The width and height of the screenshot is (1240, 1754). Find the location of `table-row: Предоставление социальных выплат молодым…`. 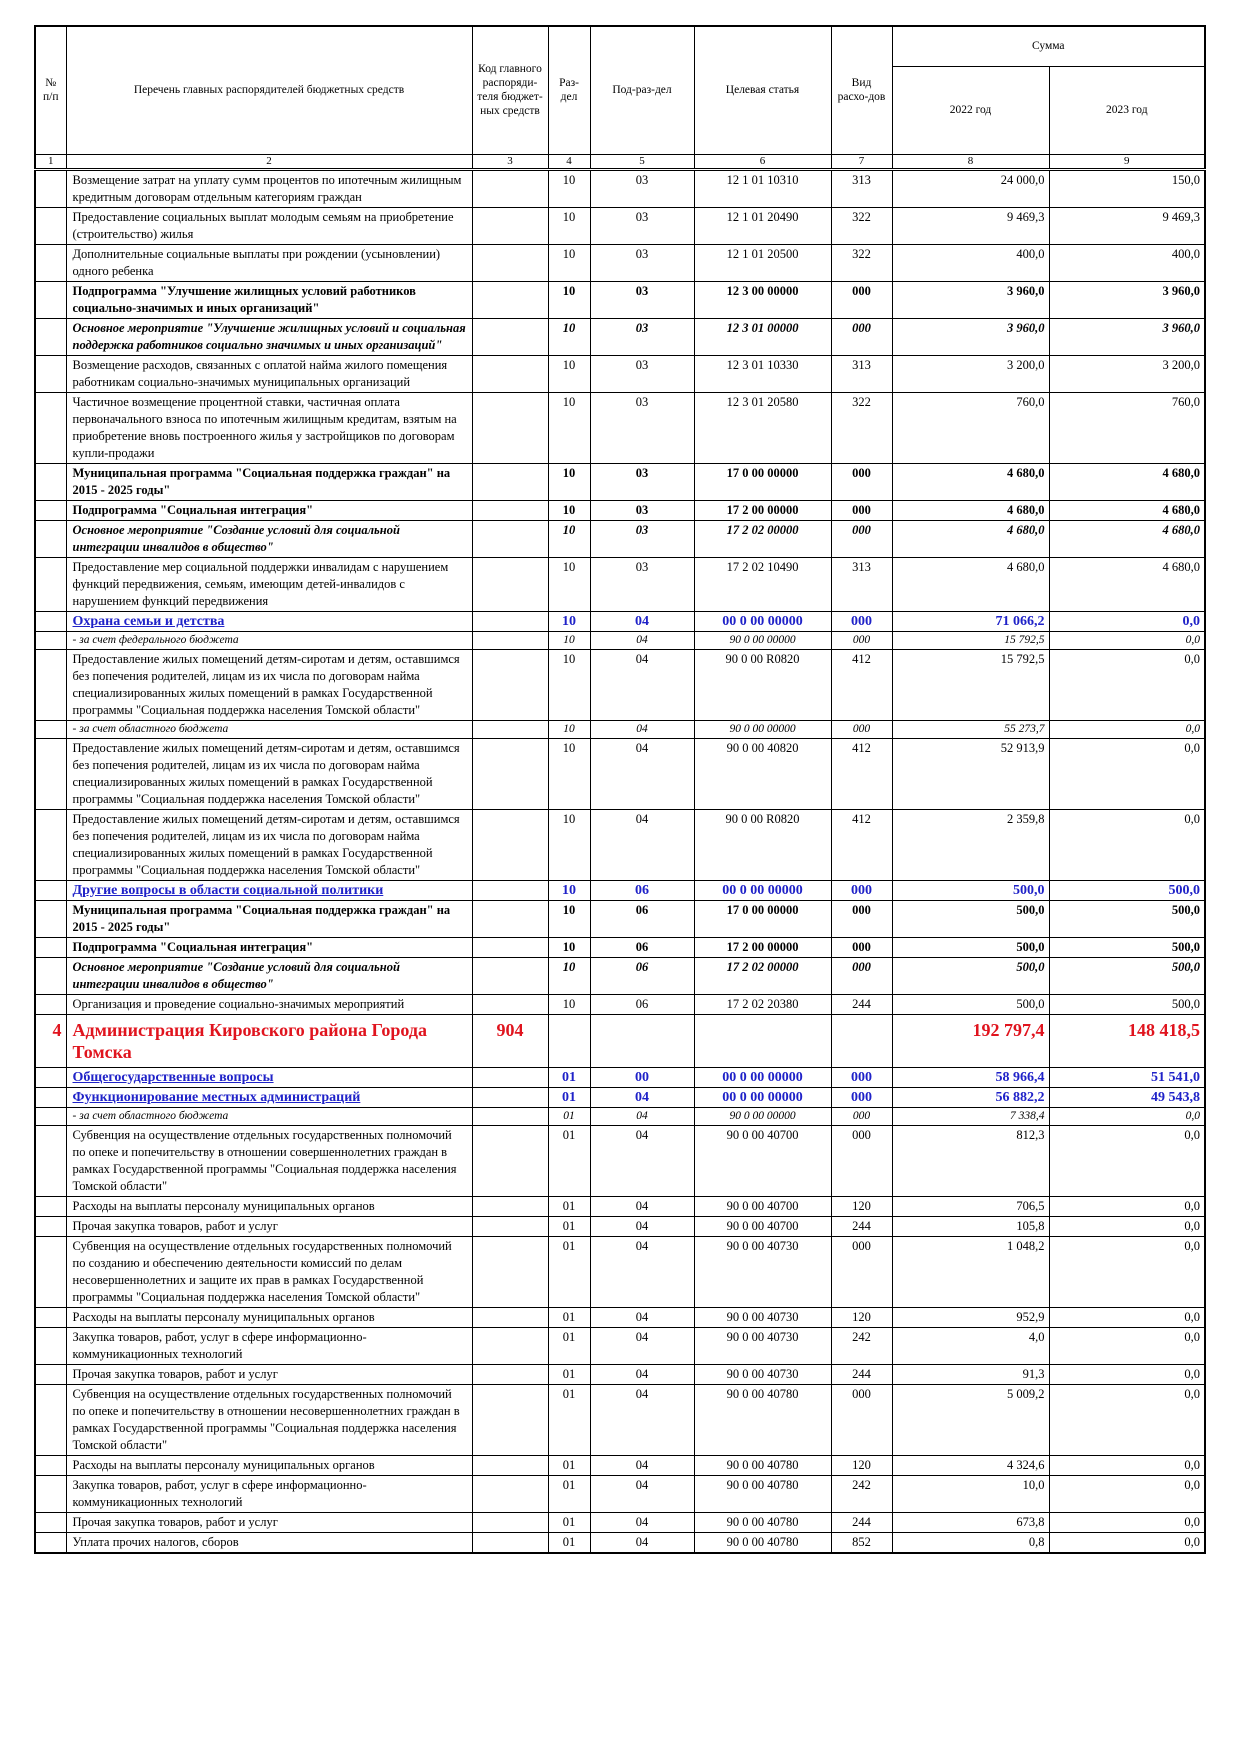

table-row: Предоставление социальных выплат молодым… is located at coordinates (620, 225).